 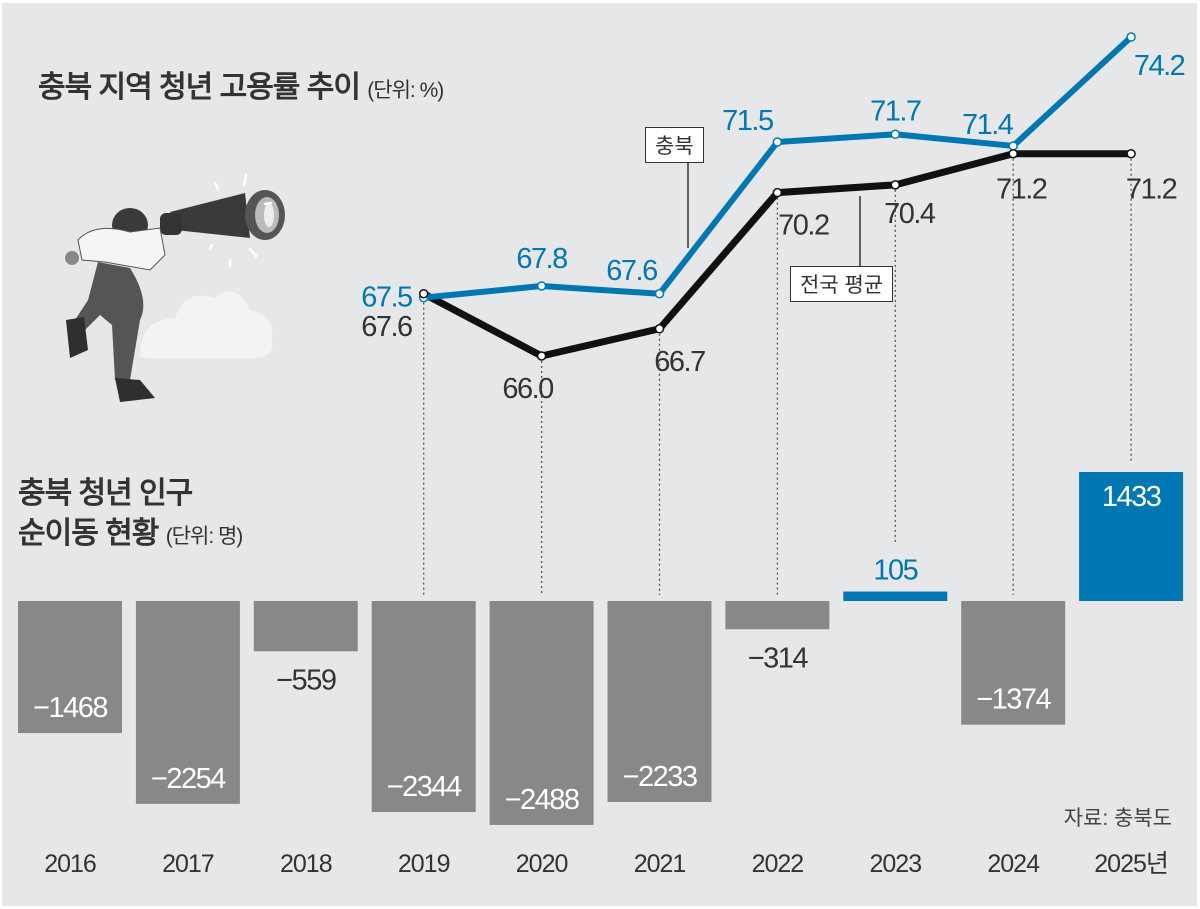 I want to click on chungbuk-value-label: 74.2, so click(x=1159, y=66).